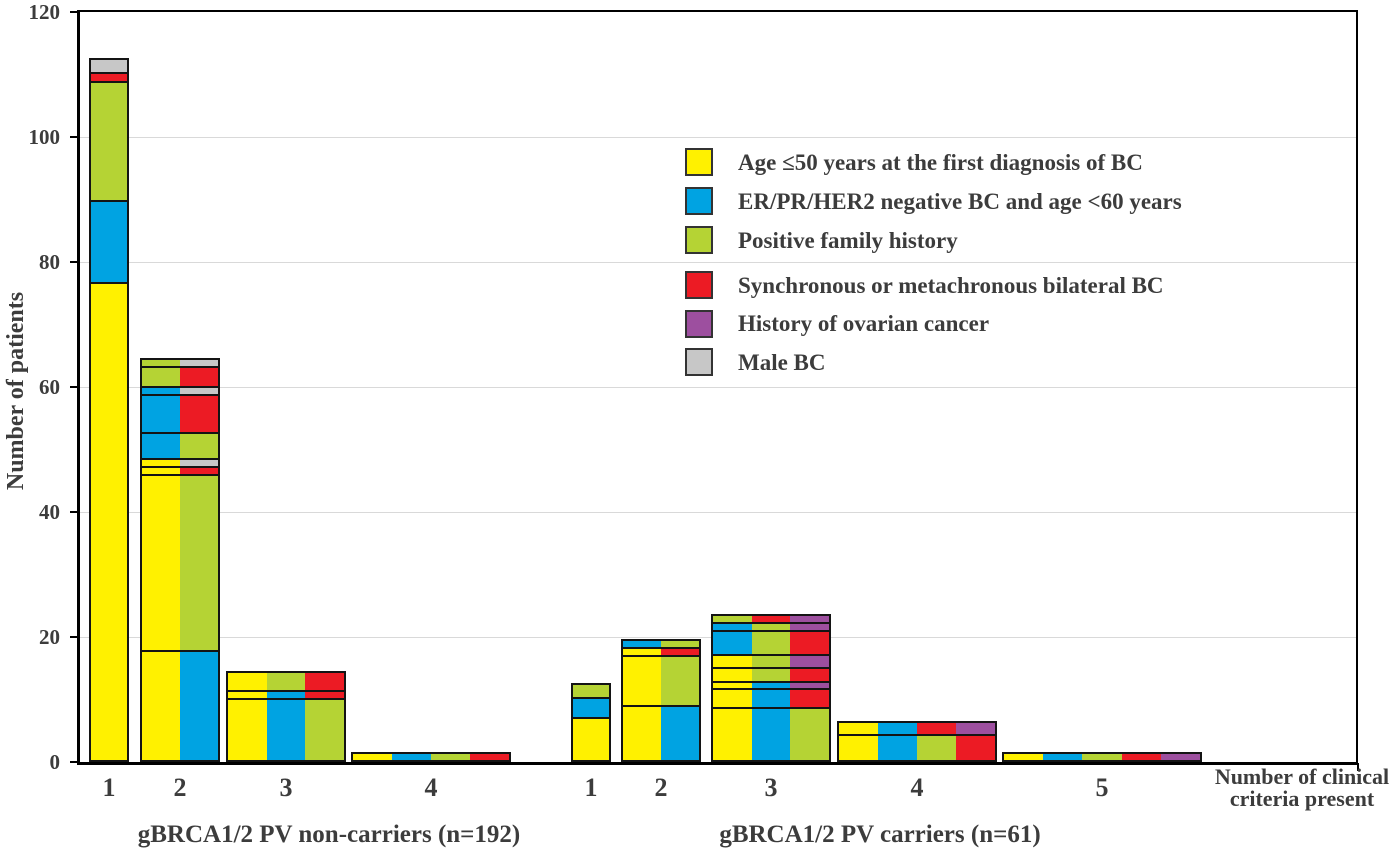 The height and width of the screenshot is (856, 1400). Describe the element at coordinates (933, 201) in the screenshot. I see `legend-item-erprher2: ER/PR/HER2 negative BC and age <60 years` at that location.